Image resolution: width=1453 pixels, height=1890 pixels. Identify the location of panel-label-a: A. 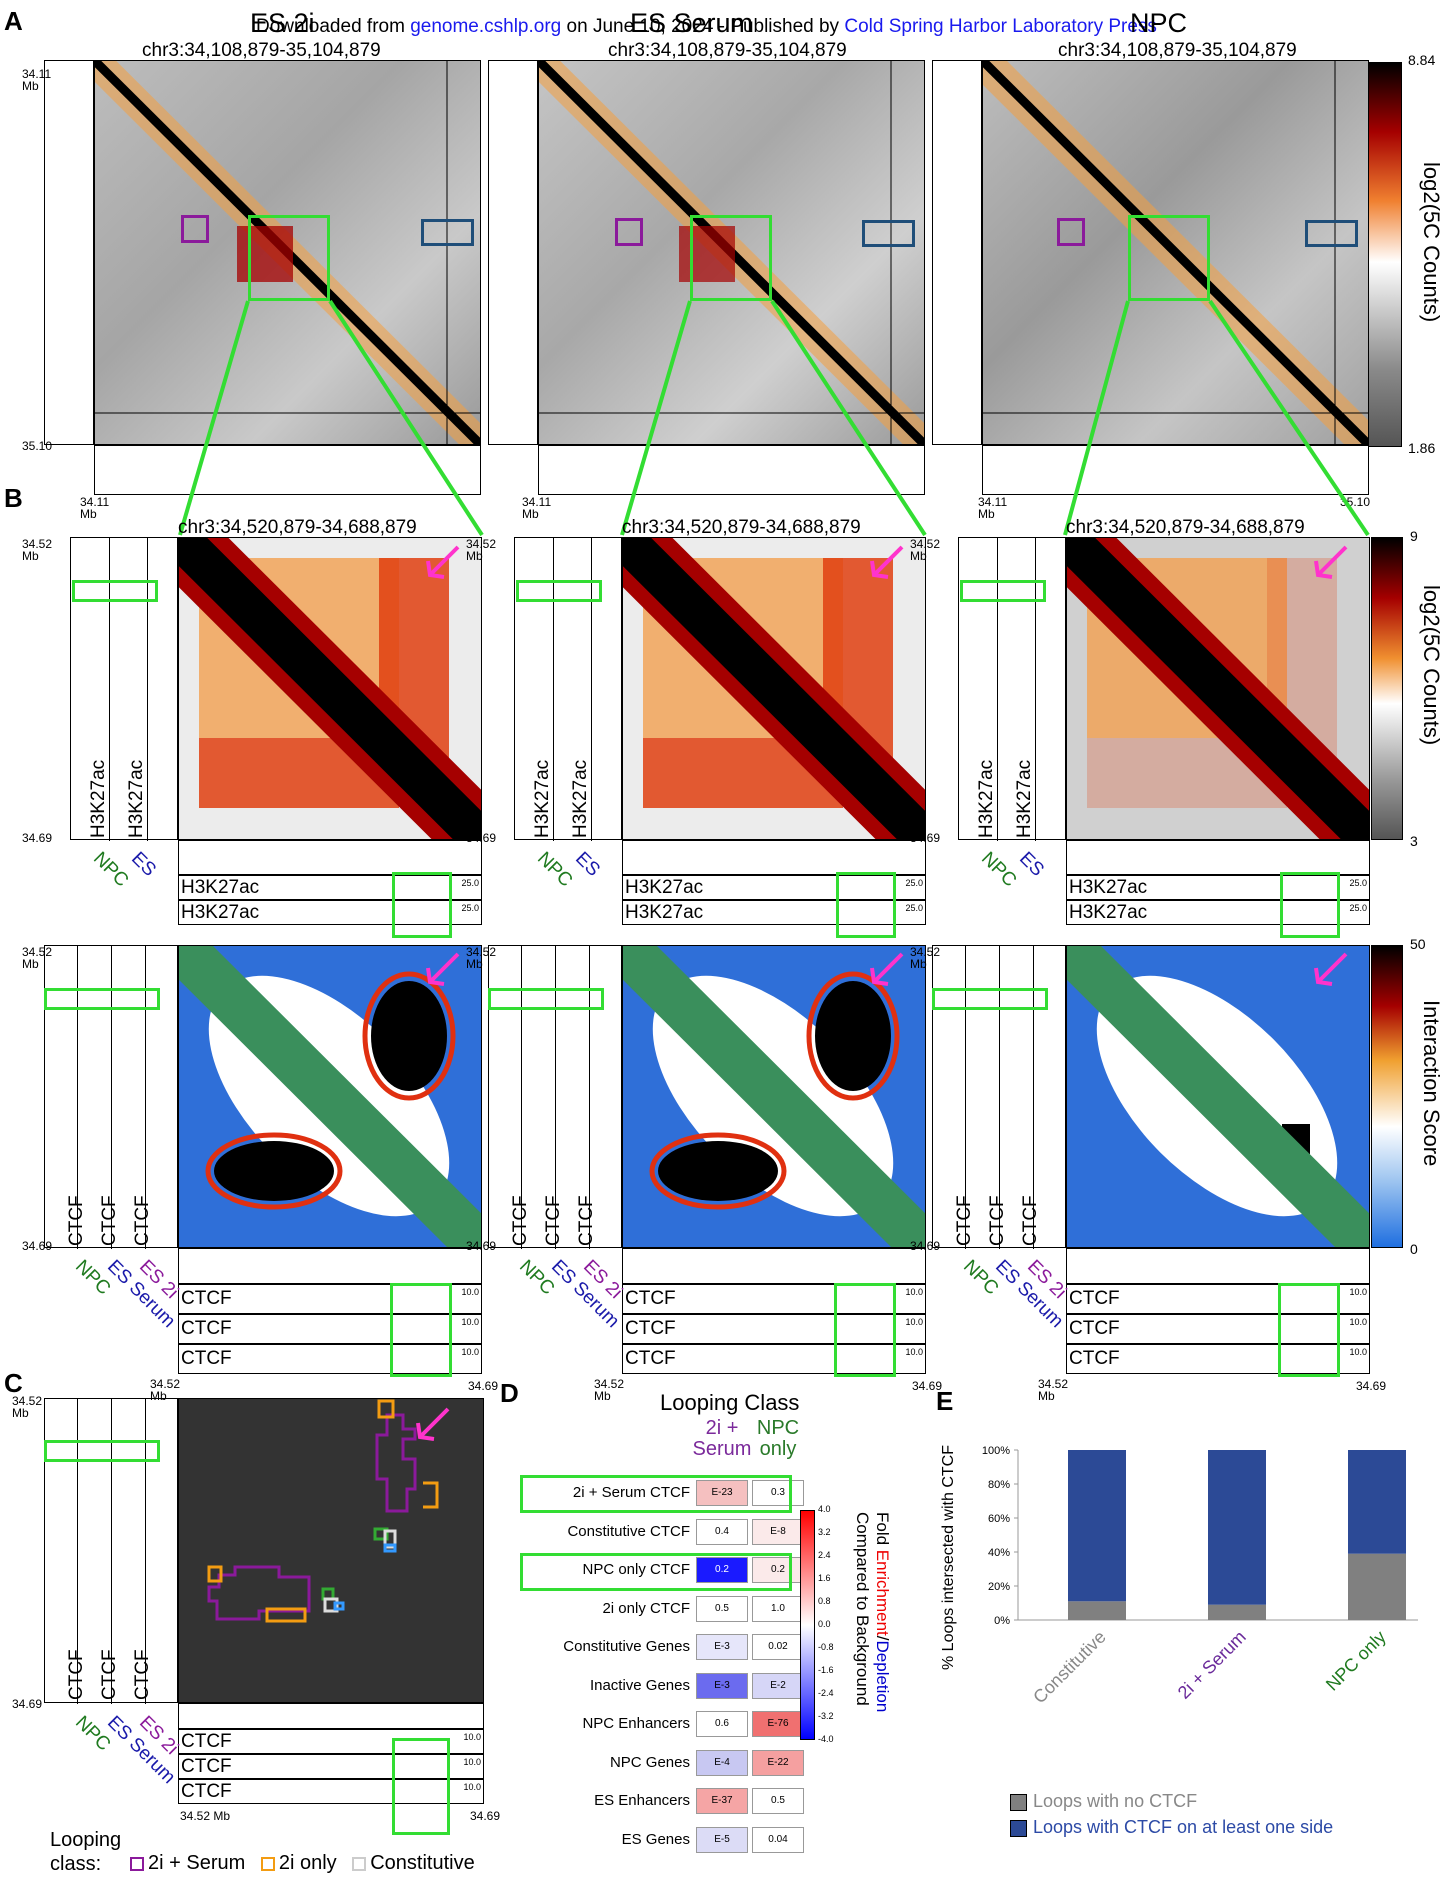
(13, 21).